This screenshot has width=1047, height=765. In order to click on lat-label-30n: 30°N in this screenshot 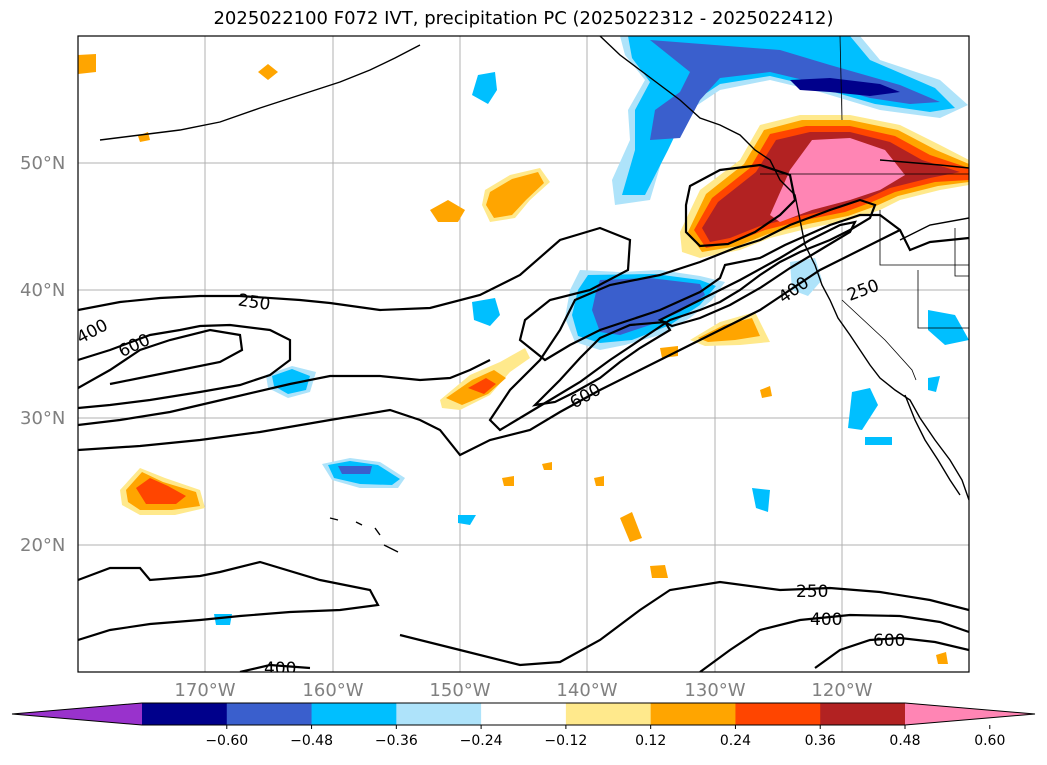, I will do `click(42, 418)`.